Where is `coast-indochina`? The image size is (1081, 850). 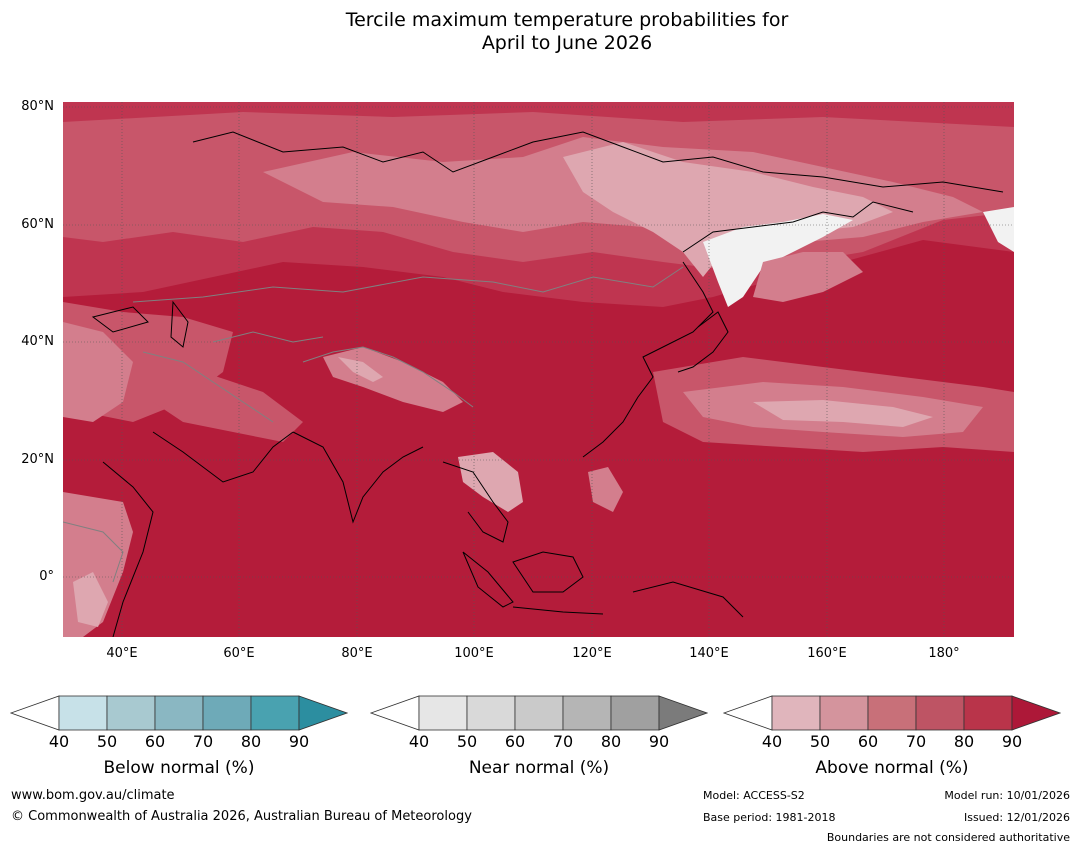
coast-indochina is located at coordinates (475, 502).